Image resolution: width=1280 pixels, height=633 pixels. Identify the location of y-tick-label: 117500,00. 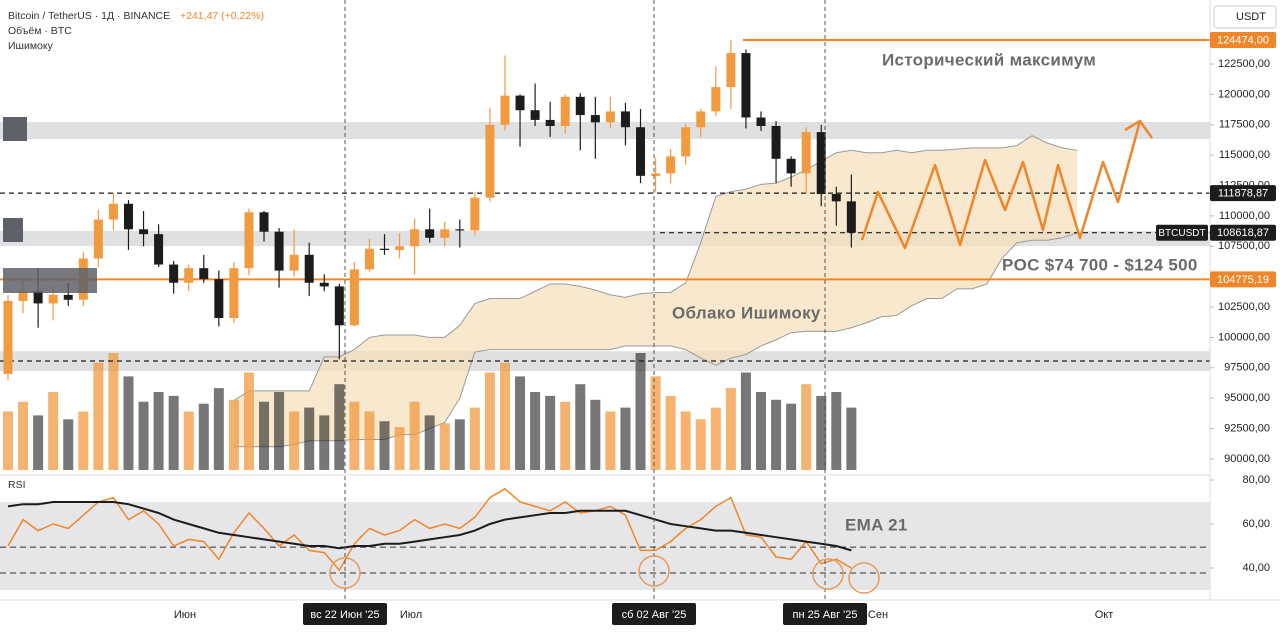
(1244, 125).